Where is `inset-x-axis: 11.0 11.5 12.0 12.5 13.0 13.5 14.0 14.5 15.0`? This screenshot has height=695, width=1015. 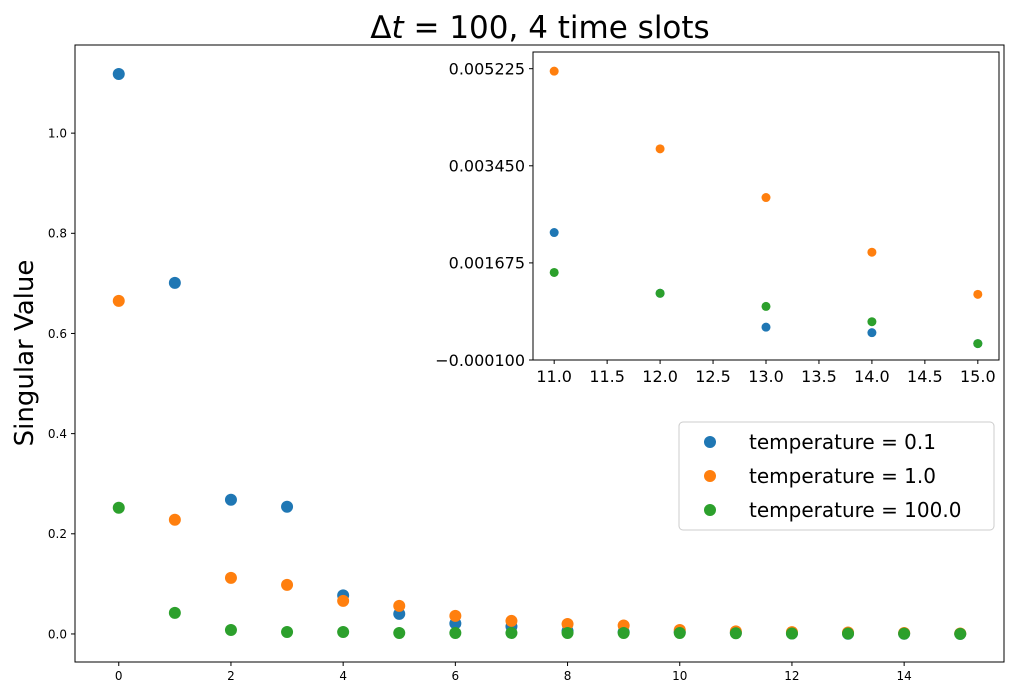
inset-x-axis: 11.0 11.5 12.0 12.5 13.0 13.5 14.0 14.5 15.0 is located at coordinates (766, 373).